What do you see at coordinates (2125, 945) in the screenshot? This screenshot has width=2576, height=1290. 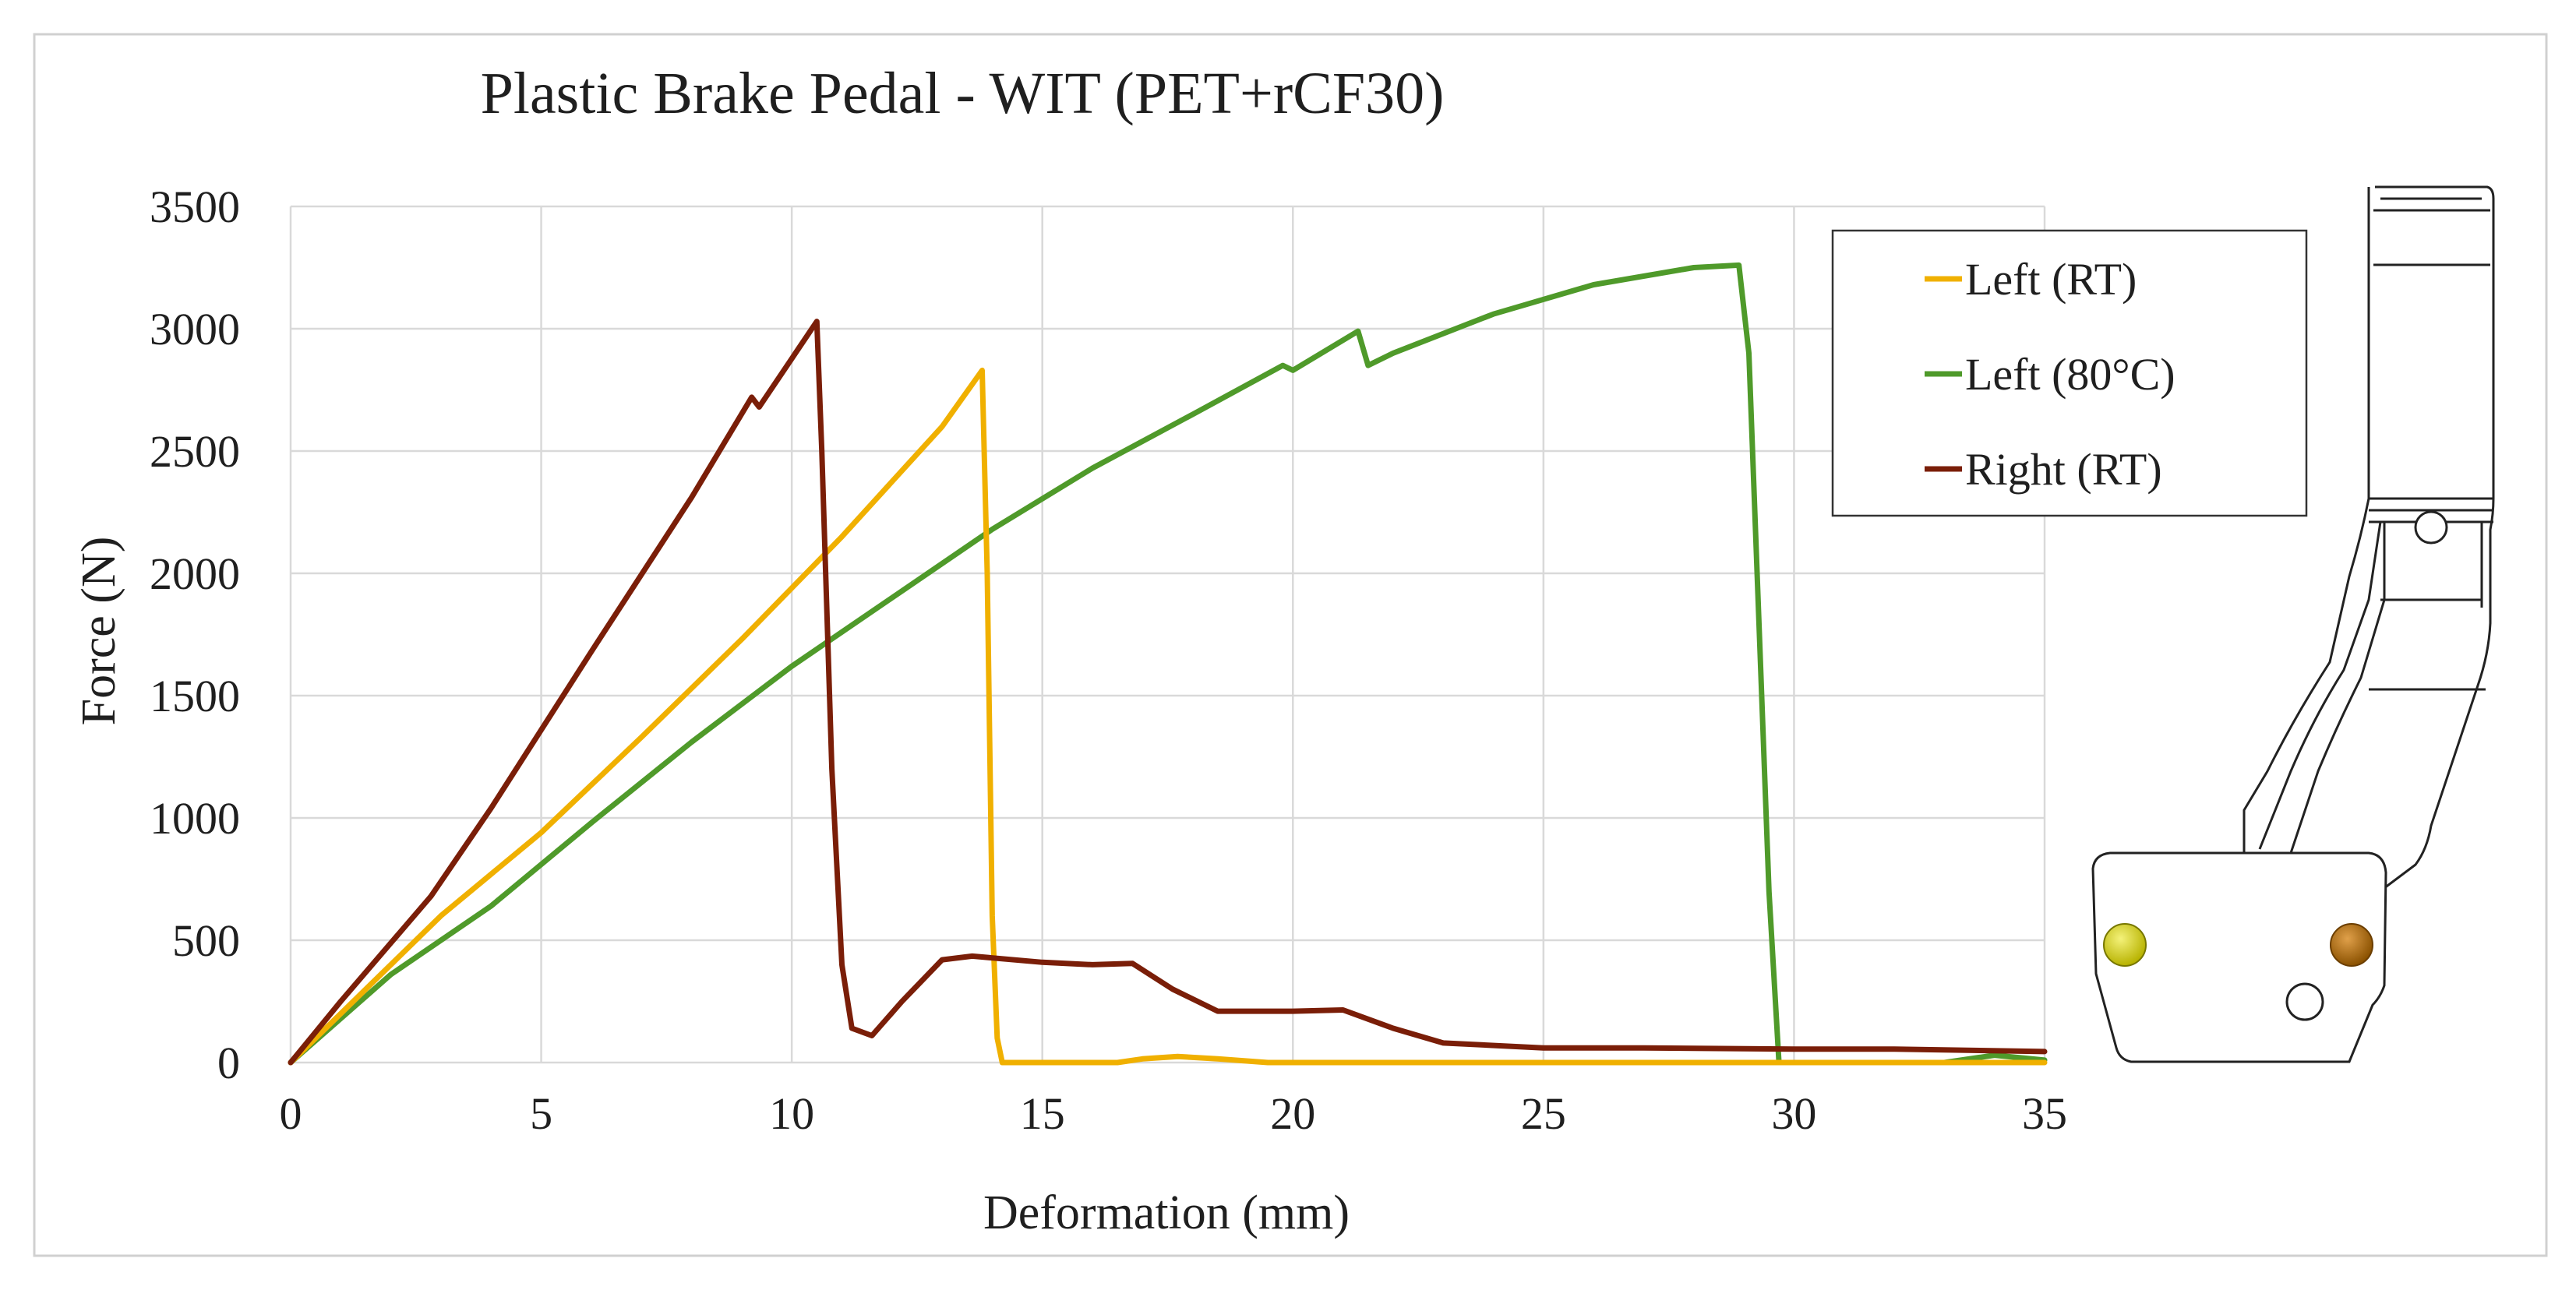 I see `left-sensor-marker-icon` at bounding box center [2125, 945].